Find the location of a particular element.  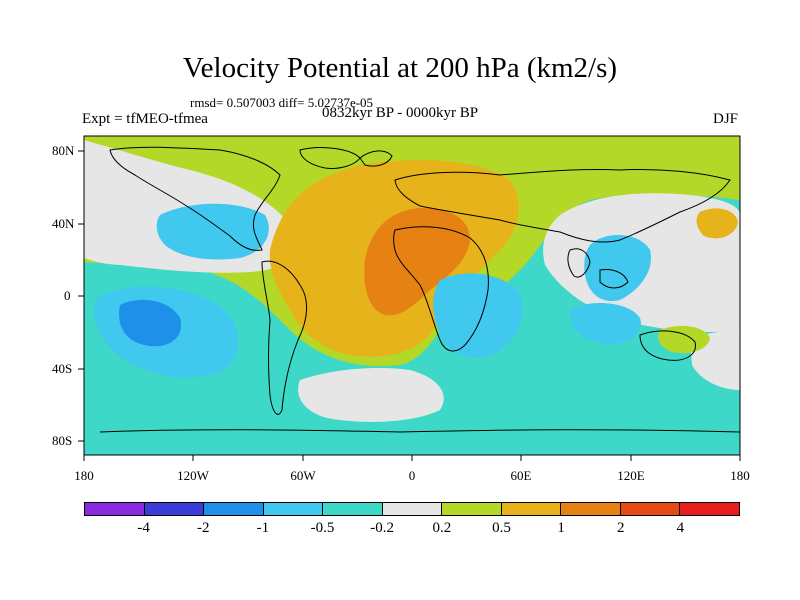

lat-label: 0 is located at coordinates (67, 295).